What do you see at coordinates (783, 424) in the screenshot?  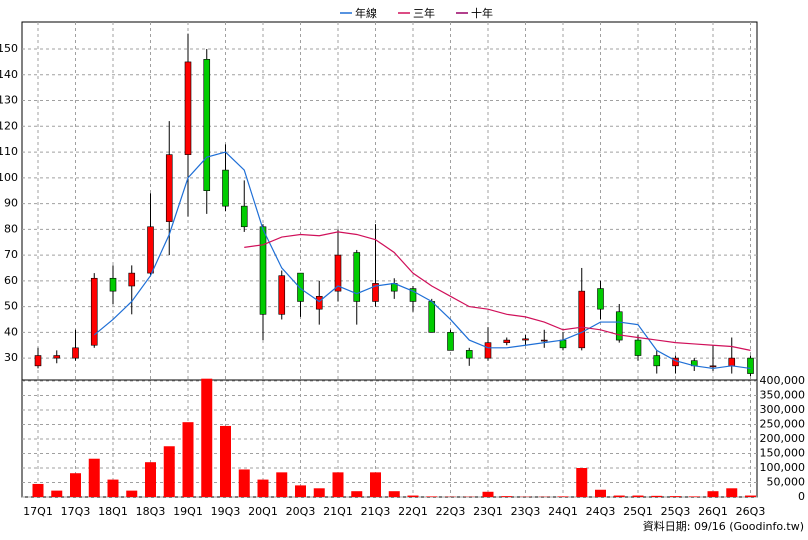 I see `y2-tick-label: 250,000` at bounding box center [783, 424].